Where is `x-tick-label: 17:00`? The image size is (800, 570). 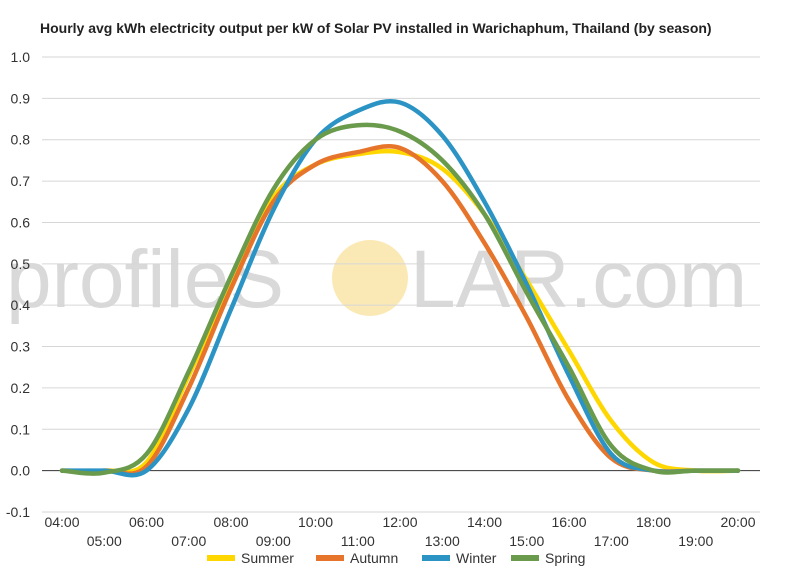
x-tick-label: 17:00 is located at coordinates (611, 541).